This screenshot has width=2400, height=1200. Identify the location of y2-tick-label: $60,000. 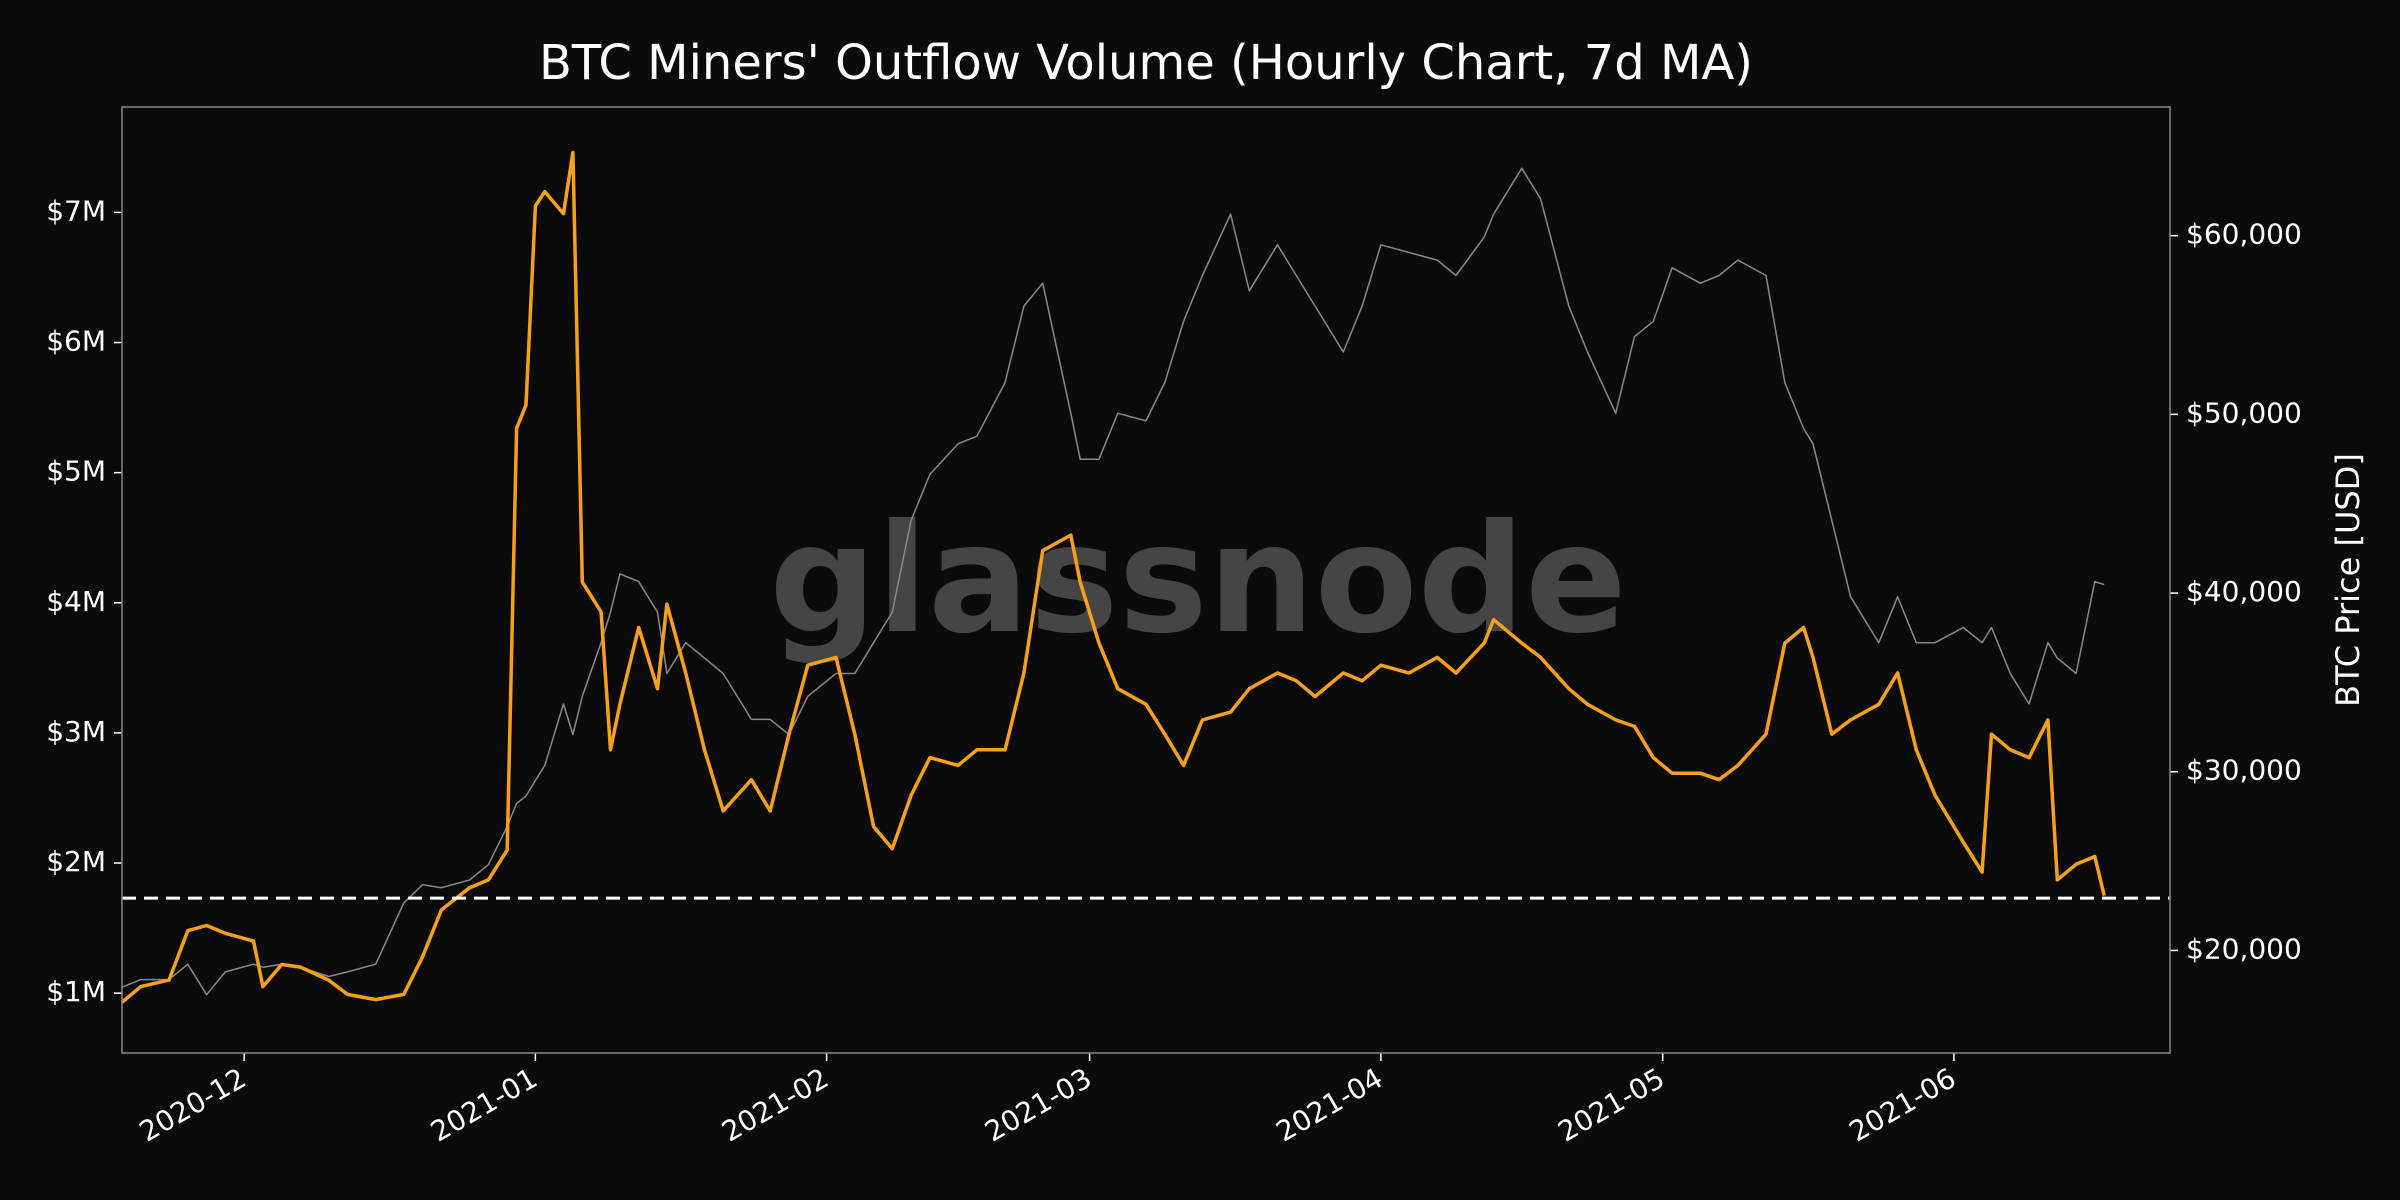
(2244, 234).